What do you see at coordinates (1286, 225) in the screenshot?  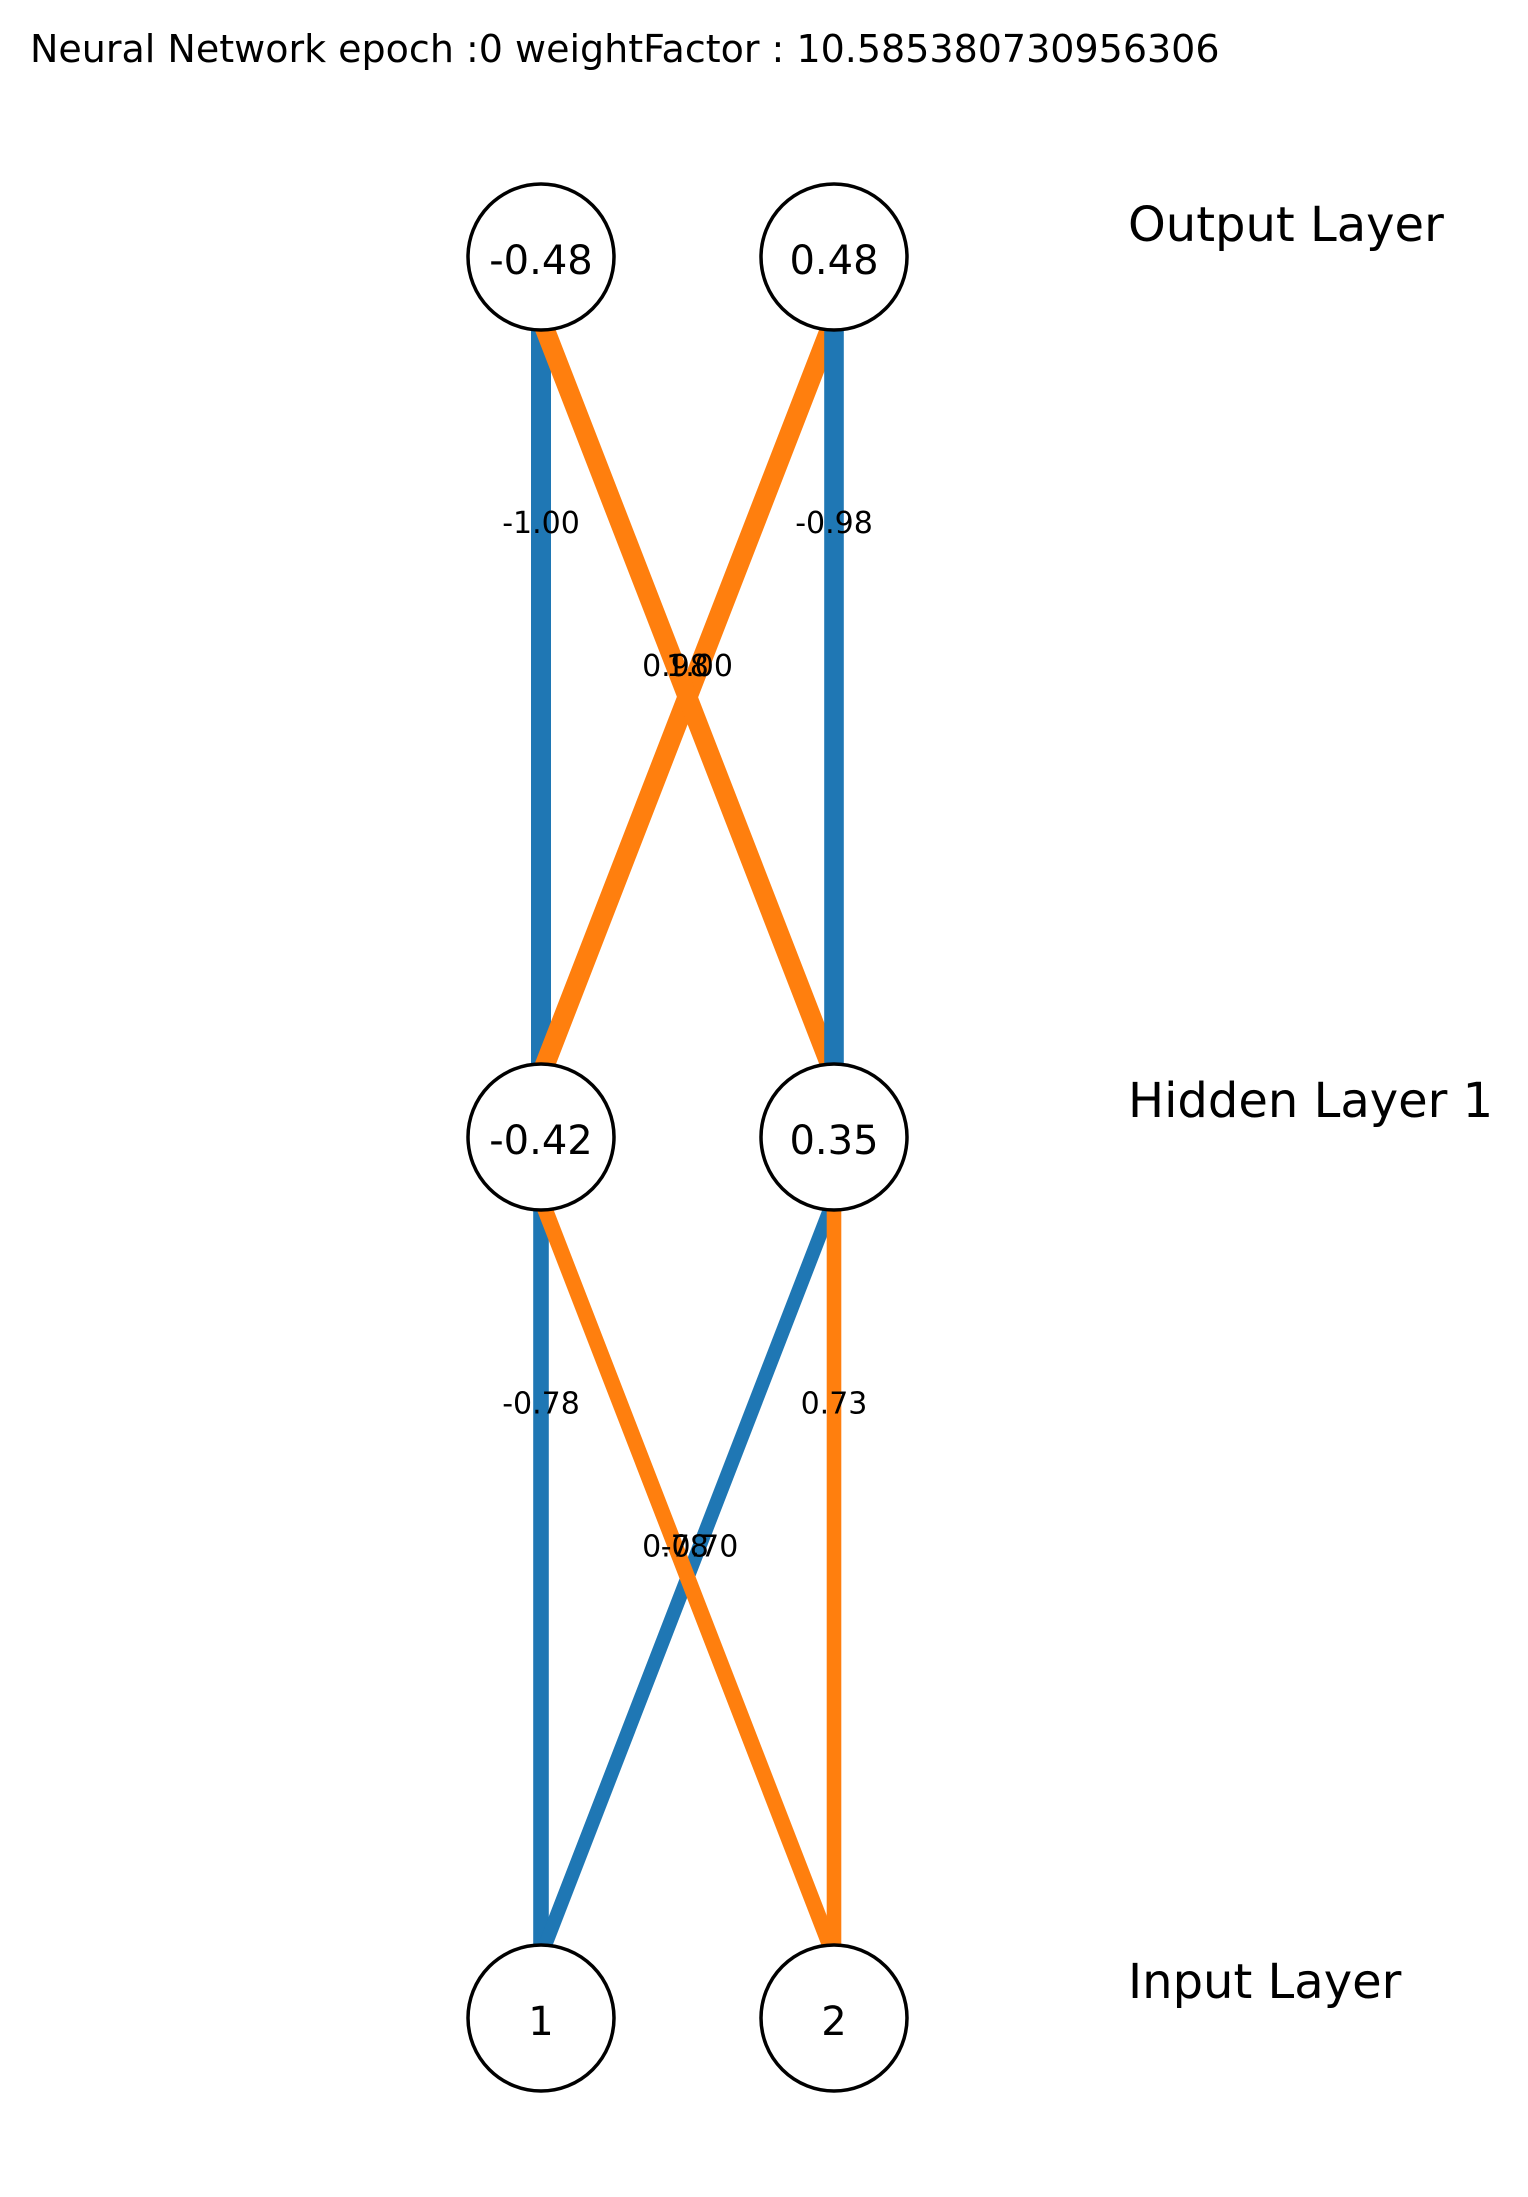 I see `layer-label: Output Layer` at bounding box center [1286, 225].